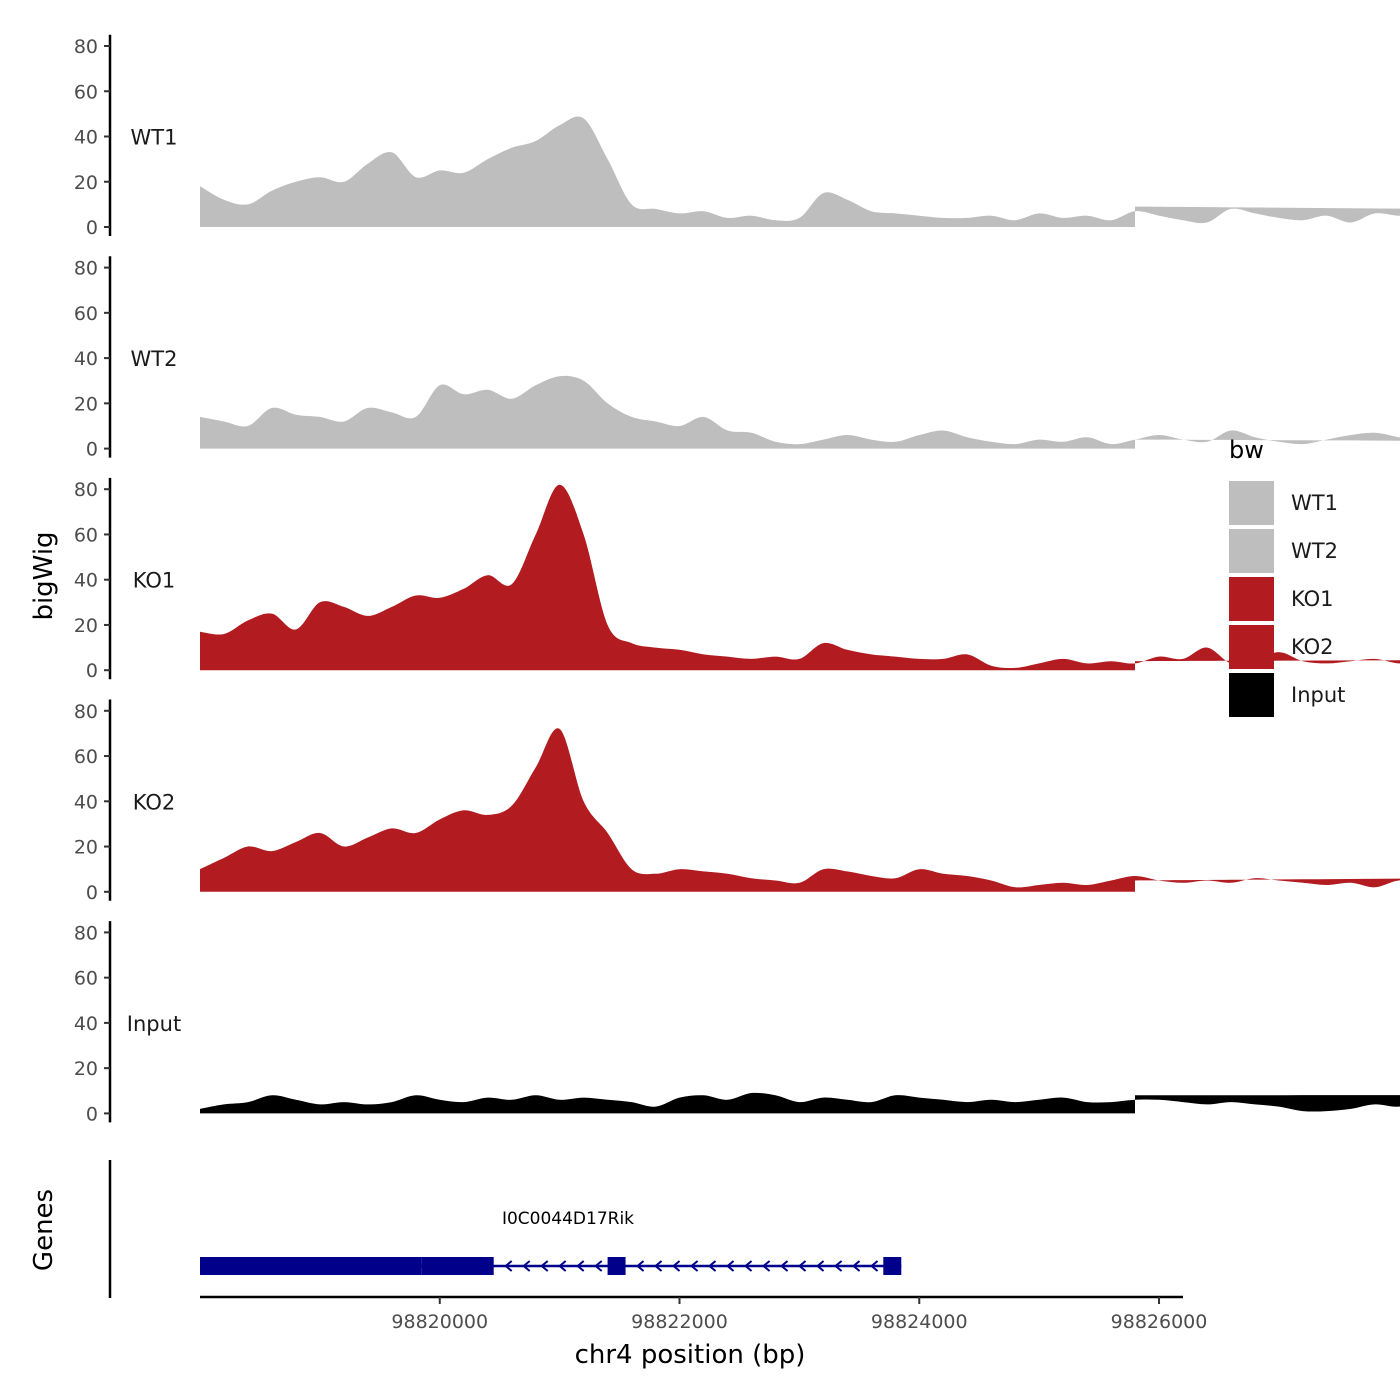 This screenshot has height=1400, width=1400. I want to click on signal-area-ko1, so click(800, 577).